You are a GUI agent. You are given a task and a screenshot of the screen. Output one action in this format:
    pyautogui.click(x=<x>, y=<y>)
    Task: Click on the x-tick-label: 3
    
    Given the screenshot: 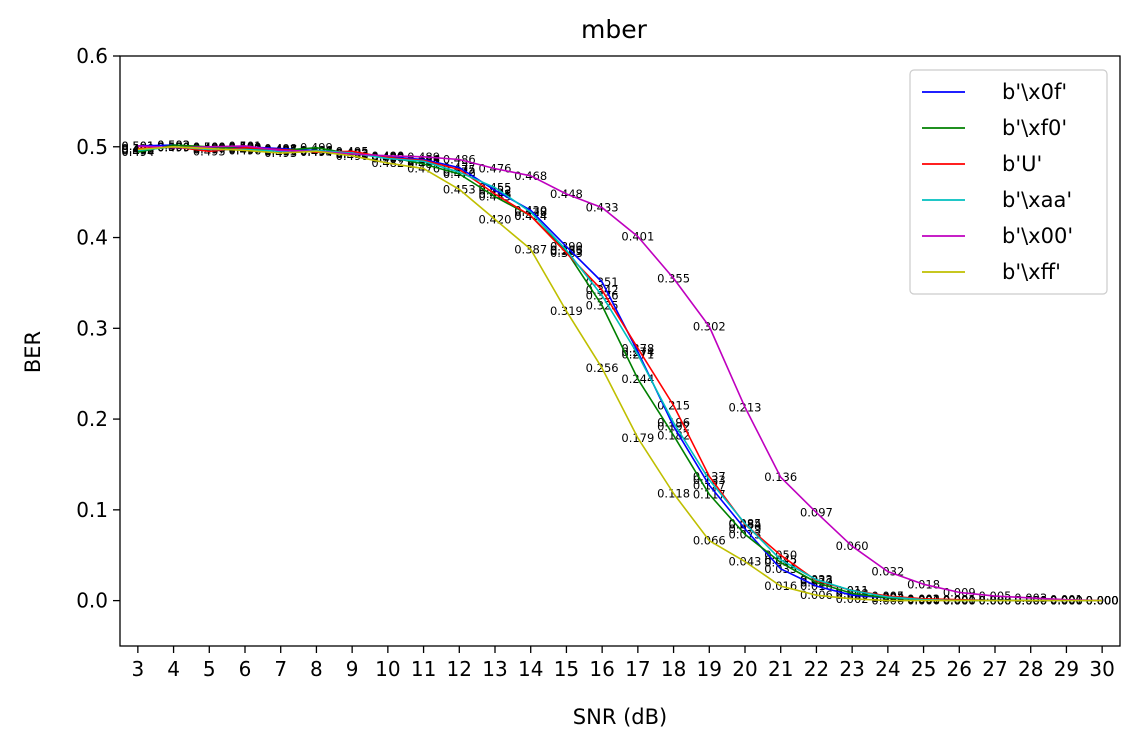 What is the action you would take?
    pyautogui.click(x=137, y=669)
    